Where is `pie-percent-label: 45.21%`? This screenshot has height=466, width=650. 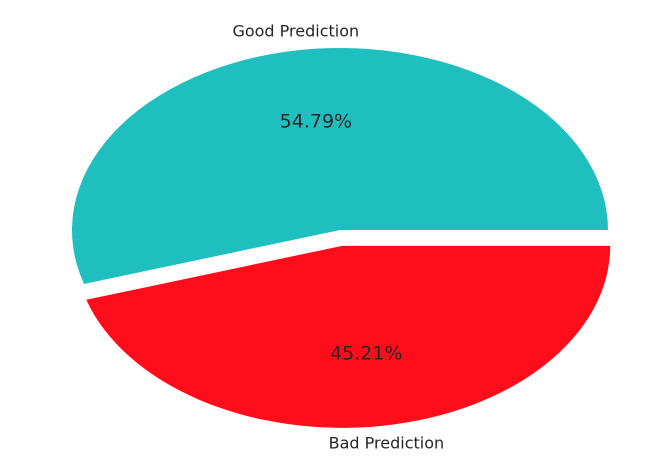
pie-percent-label: 45.21% is located at coordinates (366, 353).